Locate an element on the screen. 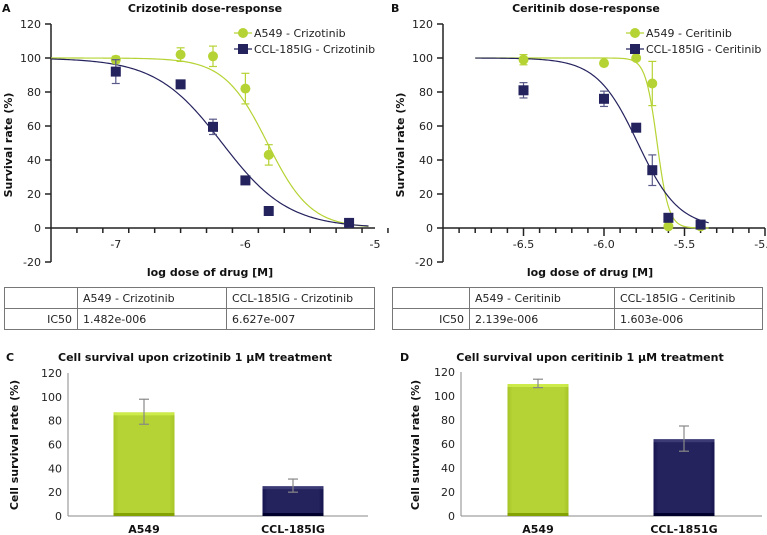 The image size is (767, 535). table-row: IC50 1.482e-006 6.627e-007 is located at coordinates (189, 319).